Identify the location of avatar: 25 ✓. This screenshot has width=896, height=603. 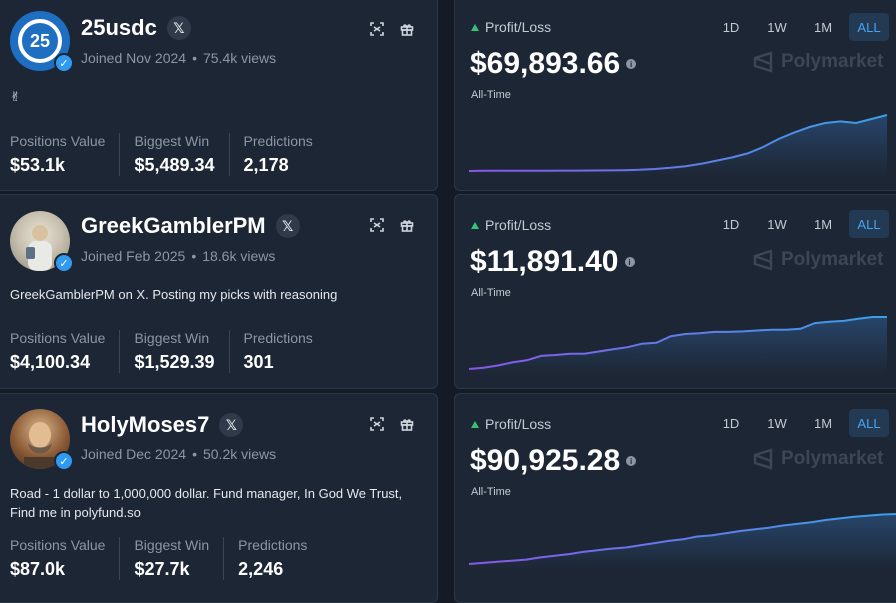
(42, 42).